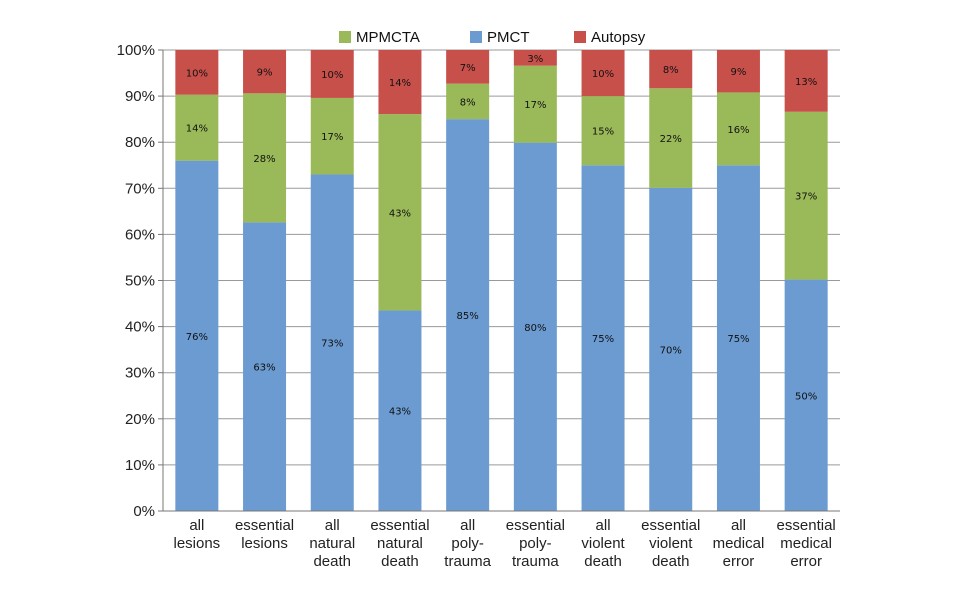  Describe the element at coordinates (345, 37) in the screenshot. I see `legend-swatch-mpmcta` at that location.